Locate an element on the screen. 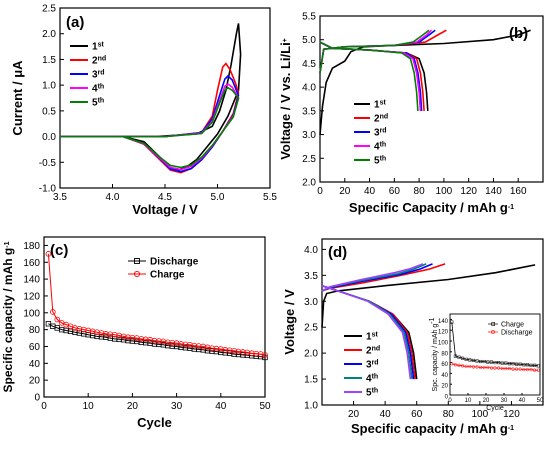  x-tick-label: 4.5 is located at coordinates (165, 197).